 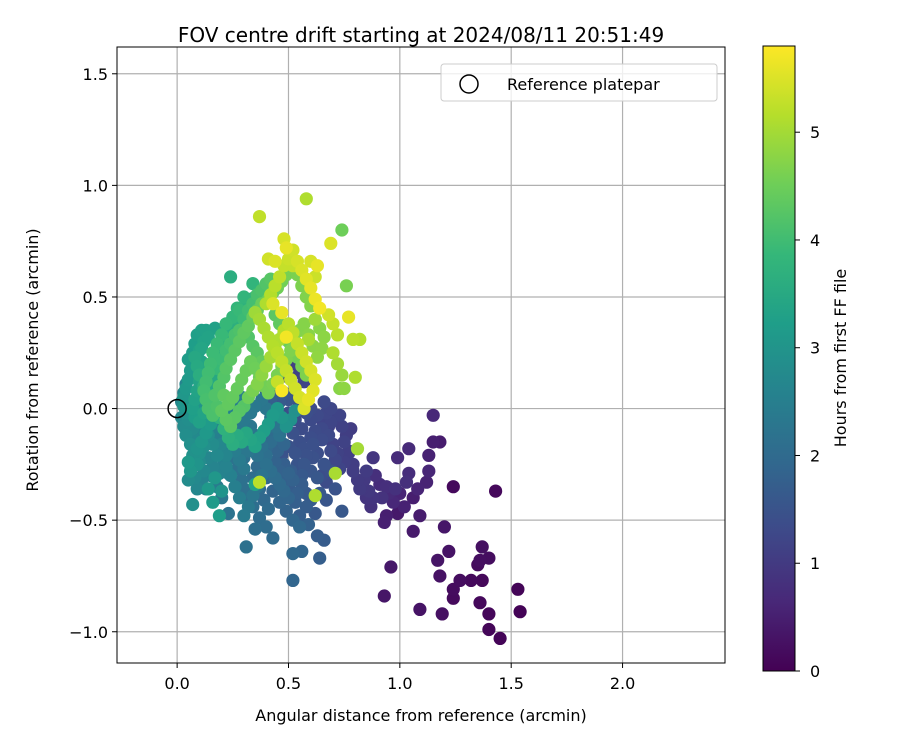 I want to click on legend-open-circle-icon, so click(x=469, y=84).